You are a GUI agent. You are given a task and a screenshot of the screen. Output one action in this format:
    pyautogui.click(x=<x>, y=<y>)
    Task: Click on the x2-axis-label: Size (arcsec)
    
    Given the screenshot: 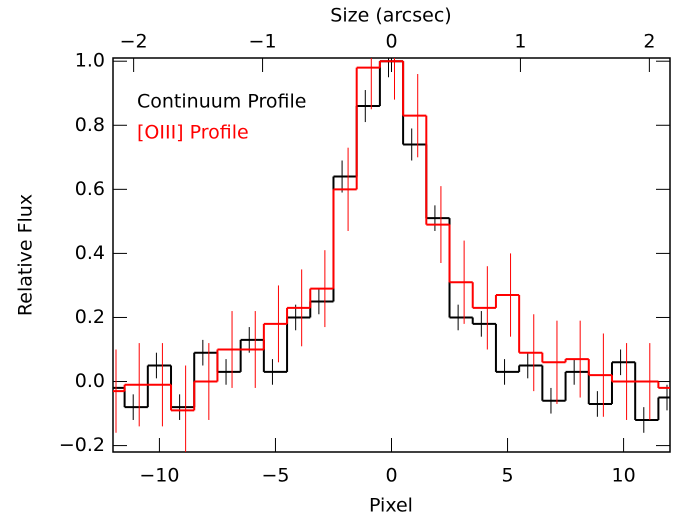 What is the action you would take?
    pyautogui.click(x=390, y=16)
    